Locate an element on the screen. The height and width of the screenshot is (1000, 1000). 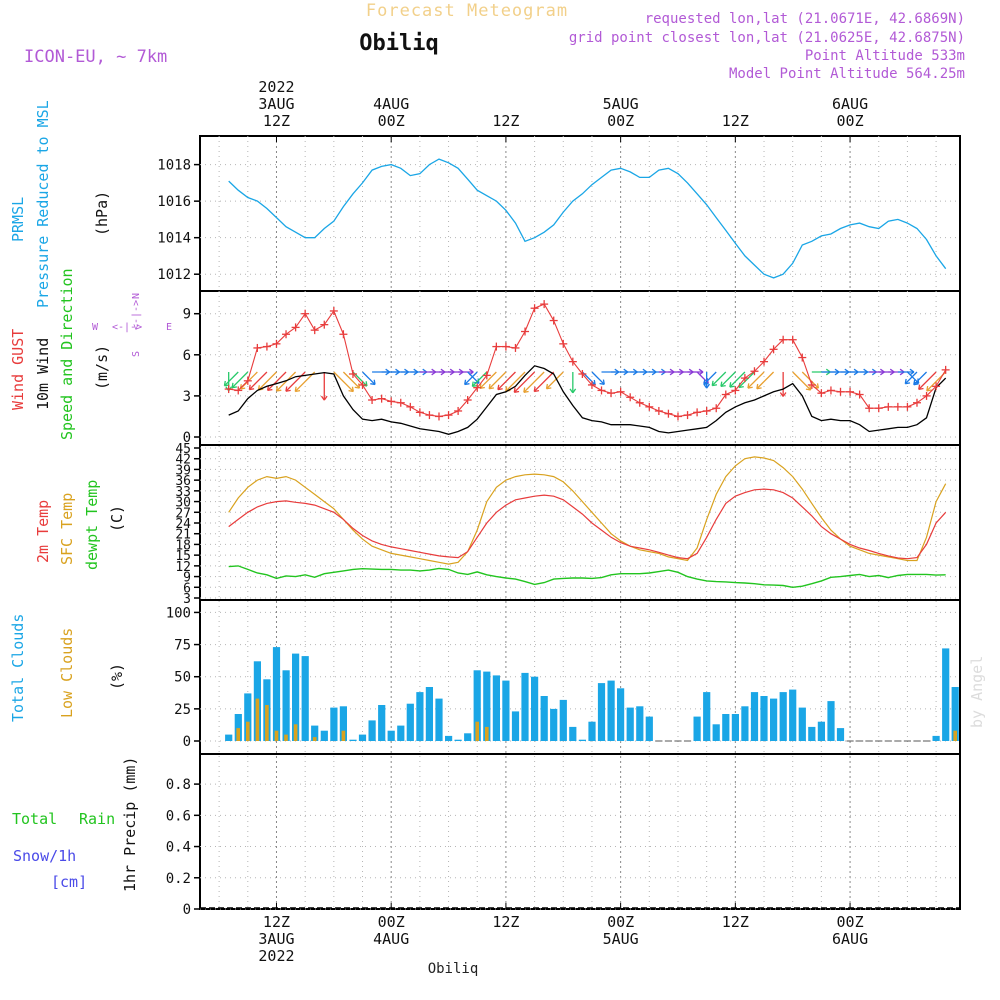
cloud-label-low: Low Clouds is located at coordinates (67, 673).